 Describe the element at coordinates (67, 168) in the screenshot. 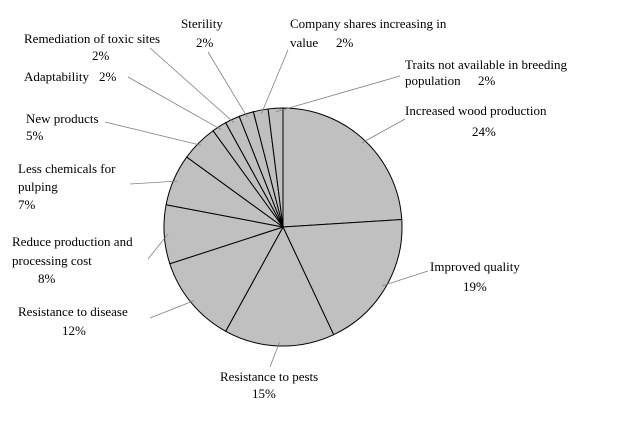

I see `slice-label-less-chemicals-line1: Less chemicals for` at that location.